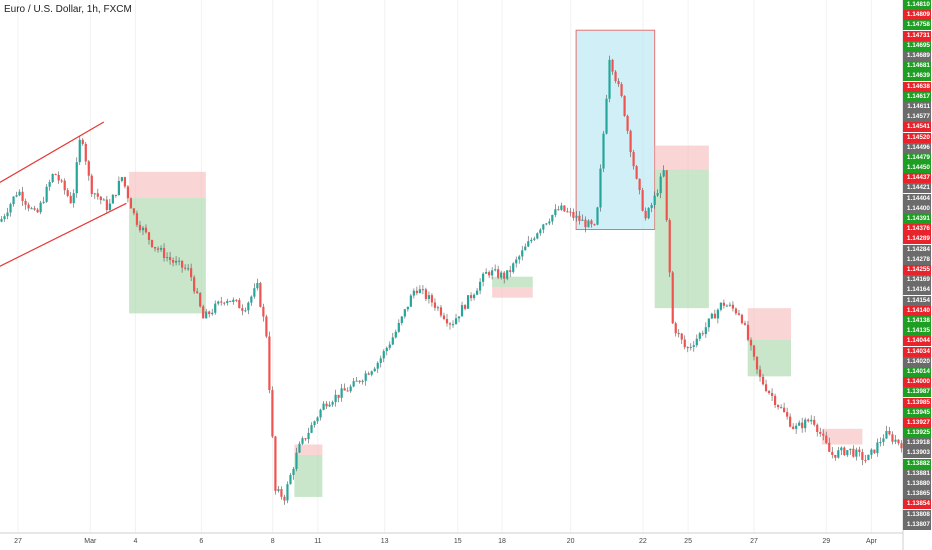  Describe the element at coordinates (68, 9) in the screenshot. I see `chart-title: Euro / U.S. Dollar, 1h, FXCM` at that location.